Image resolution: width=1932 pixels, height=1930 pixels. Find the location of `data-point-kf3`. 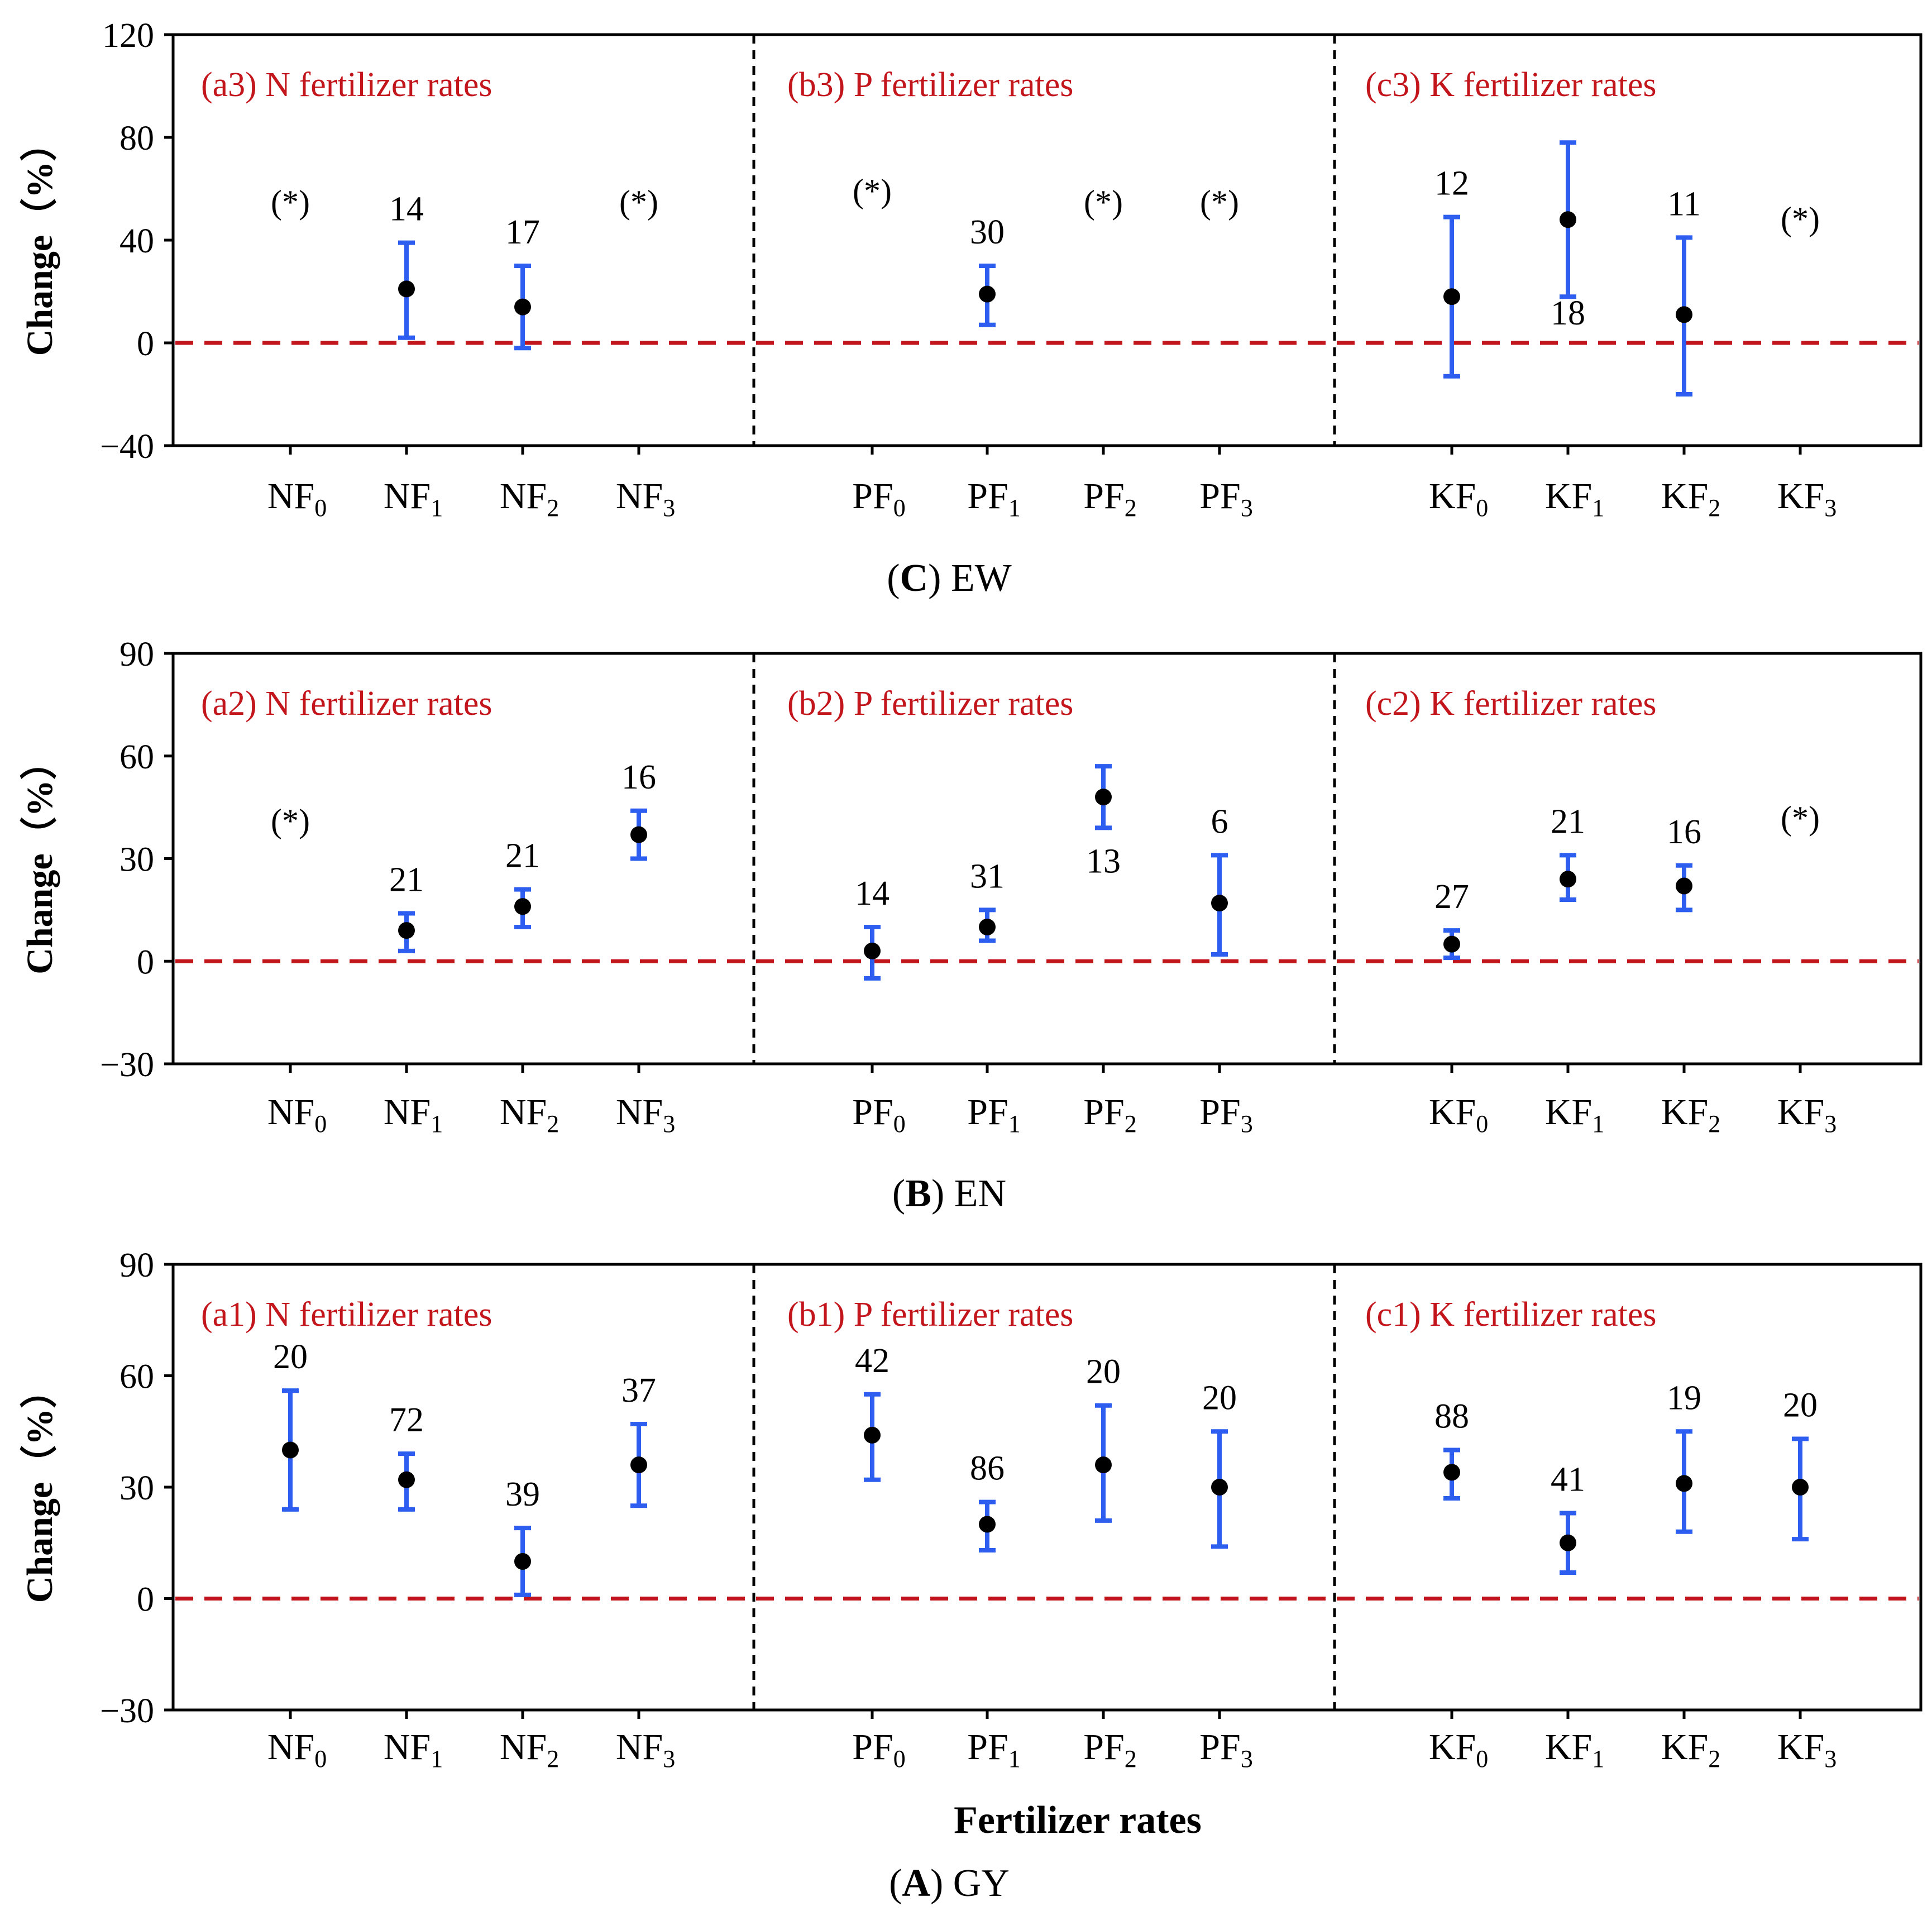

data-point-kf3 is located at coordinates (1800, 1488).